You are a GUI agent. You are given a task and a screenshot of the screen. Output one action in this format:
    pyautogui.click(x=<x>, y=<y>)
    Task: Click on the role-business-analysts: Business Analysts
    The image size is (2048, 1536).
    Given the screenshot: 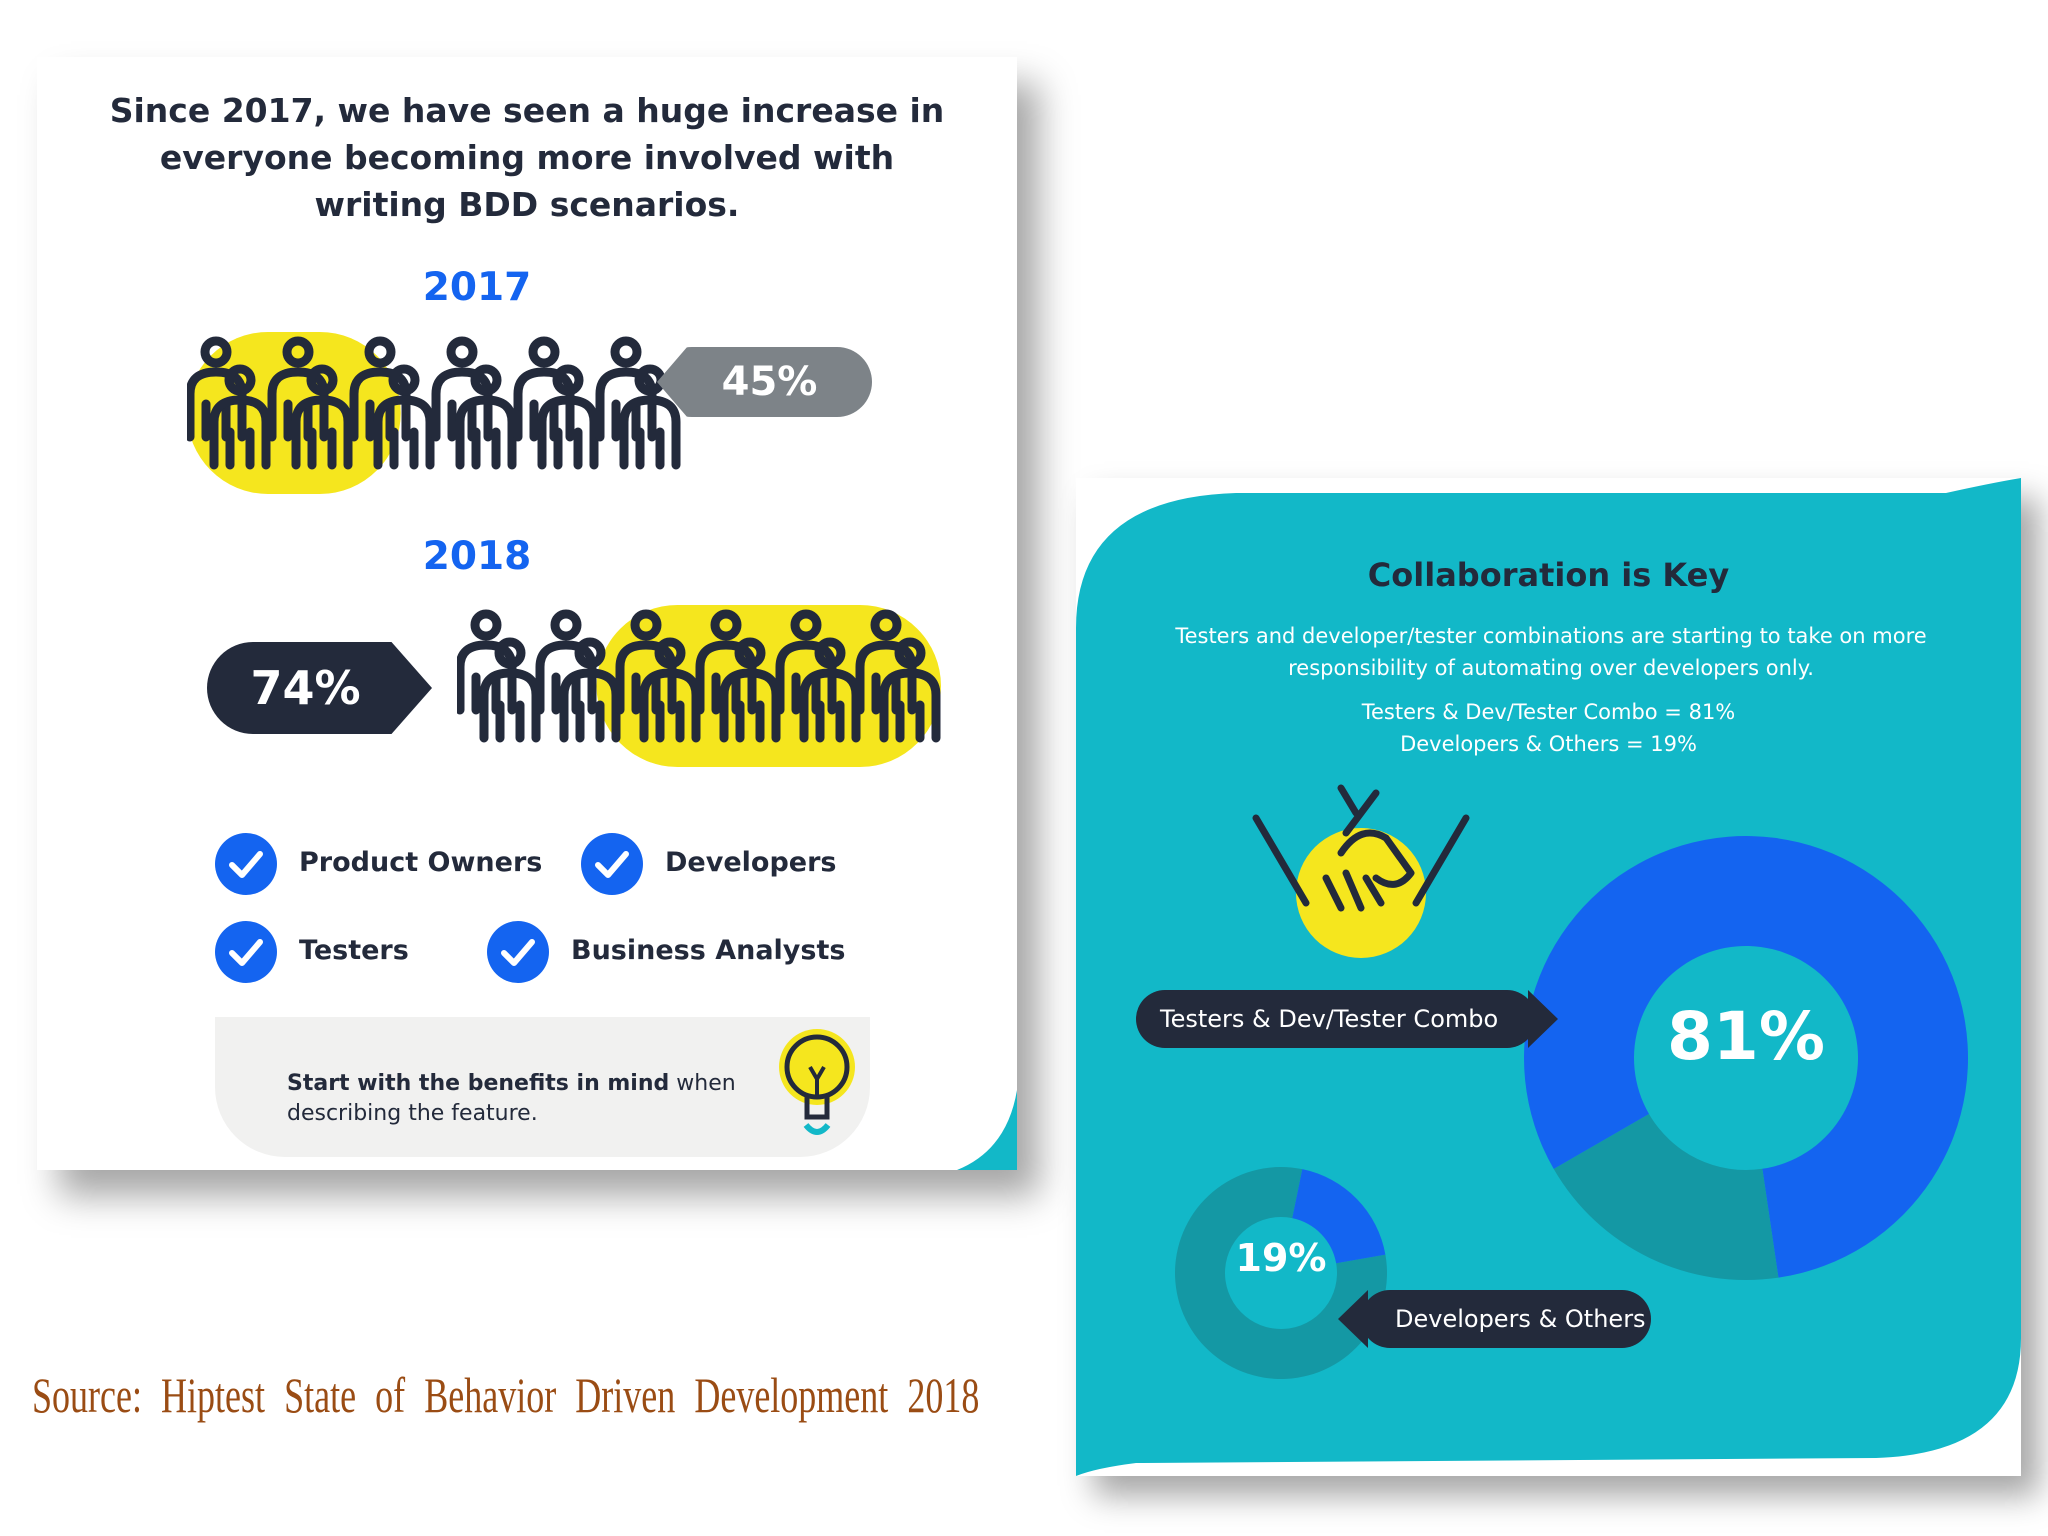 What is the action you would take?
    pyautogui.click(x=708, y=950)
    